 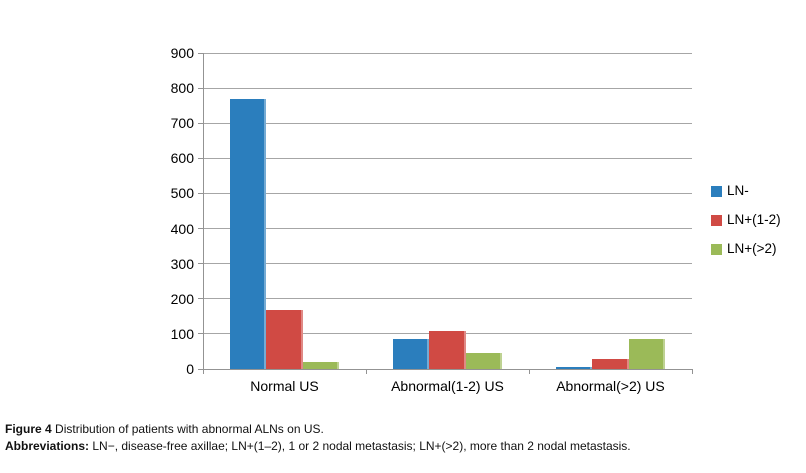 I want to click on legend-label: LN+(>2), so click(x=752, y=248).